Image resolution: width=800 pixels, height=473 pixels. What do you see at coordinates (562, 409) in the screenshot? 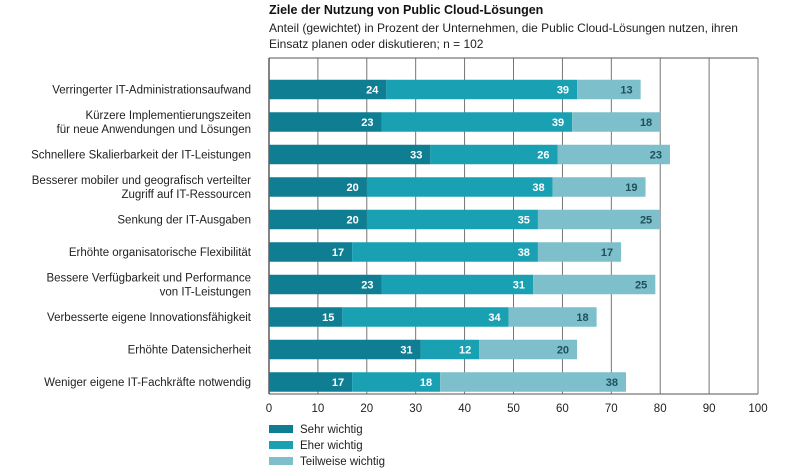
I see `x-tick-label: 60` at bounding box center [562, 409].